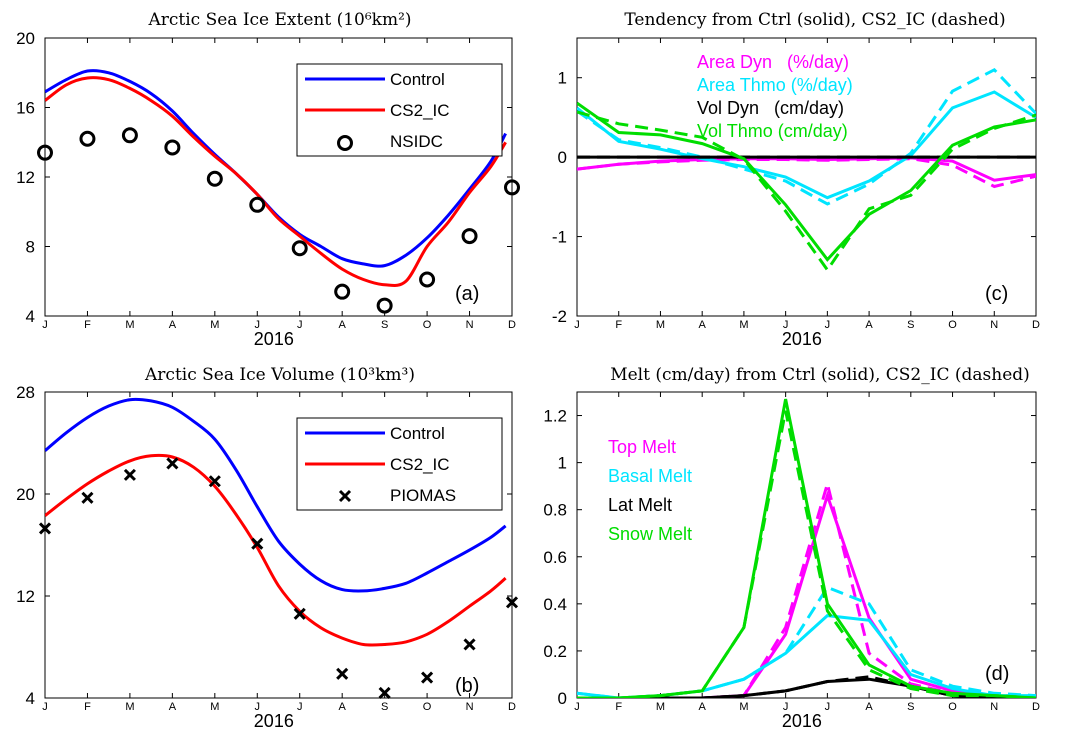 Image resolution: width=1075 pixels, height=736 pixels. I want to click on y-tick-label: 0.4, so click(555, 604).